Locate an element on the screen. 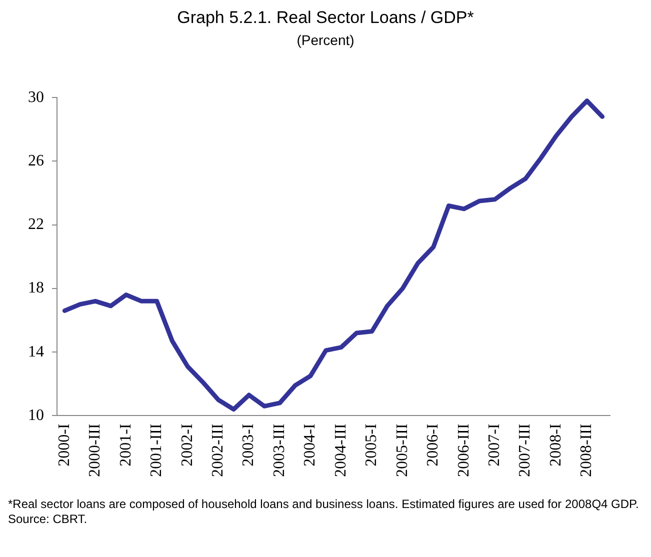 The image size is (651, 557). x-tick-label: 2007-III is located at coordinates (525, 450).